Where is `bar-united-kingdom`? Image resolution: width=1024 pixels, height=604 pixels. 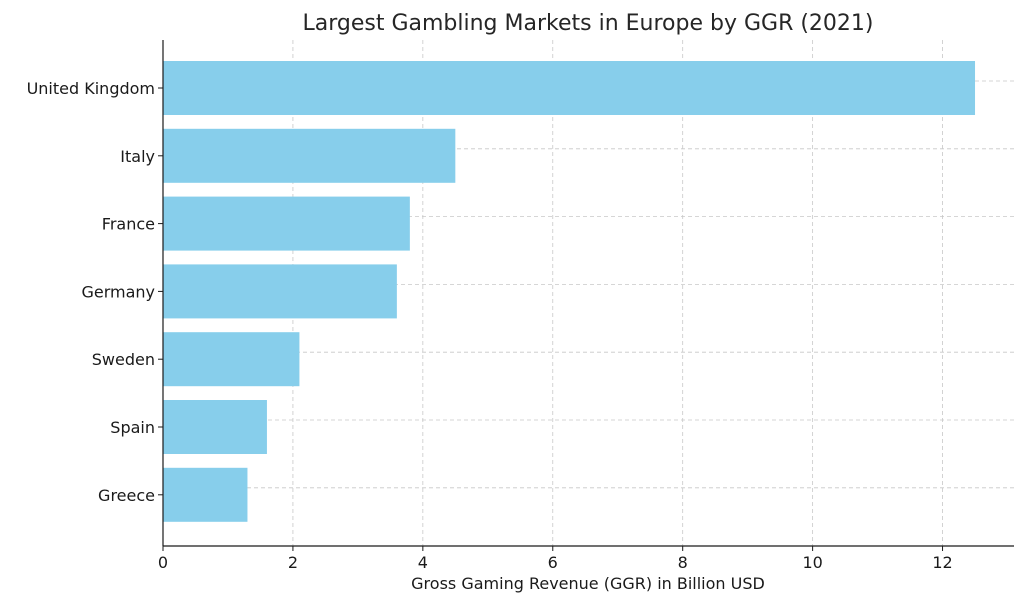 bar-united-kingdom is located at coordinates (569, 88).